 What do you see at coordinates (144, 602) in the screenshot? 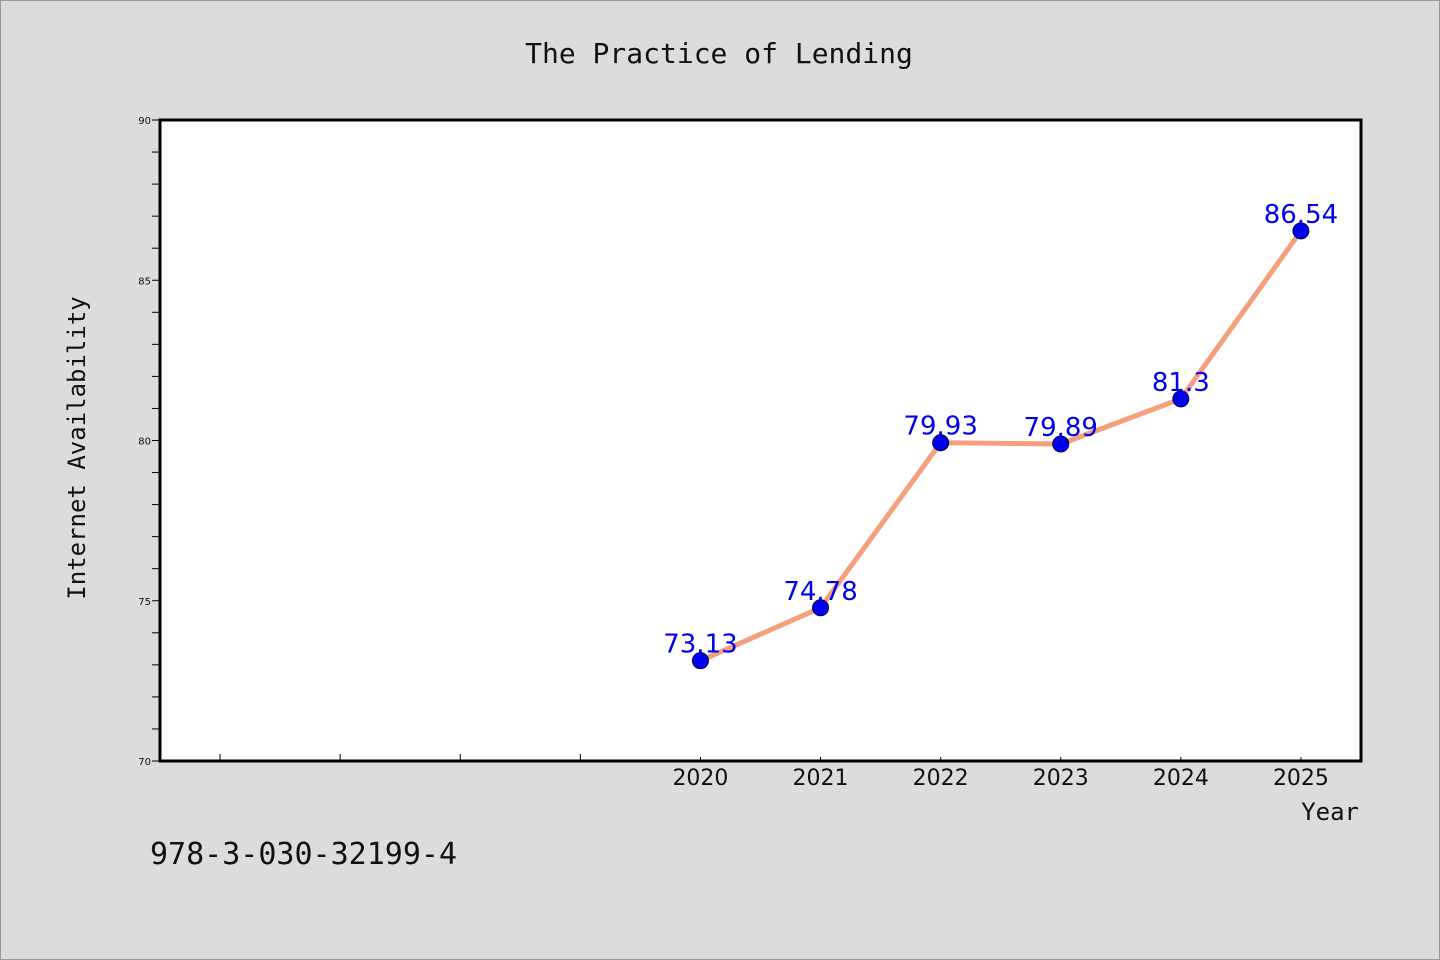
I see `y-tick-label: 75` at bounding box center [144, 602].